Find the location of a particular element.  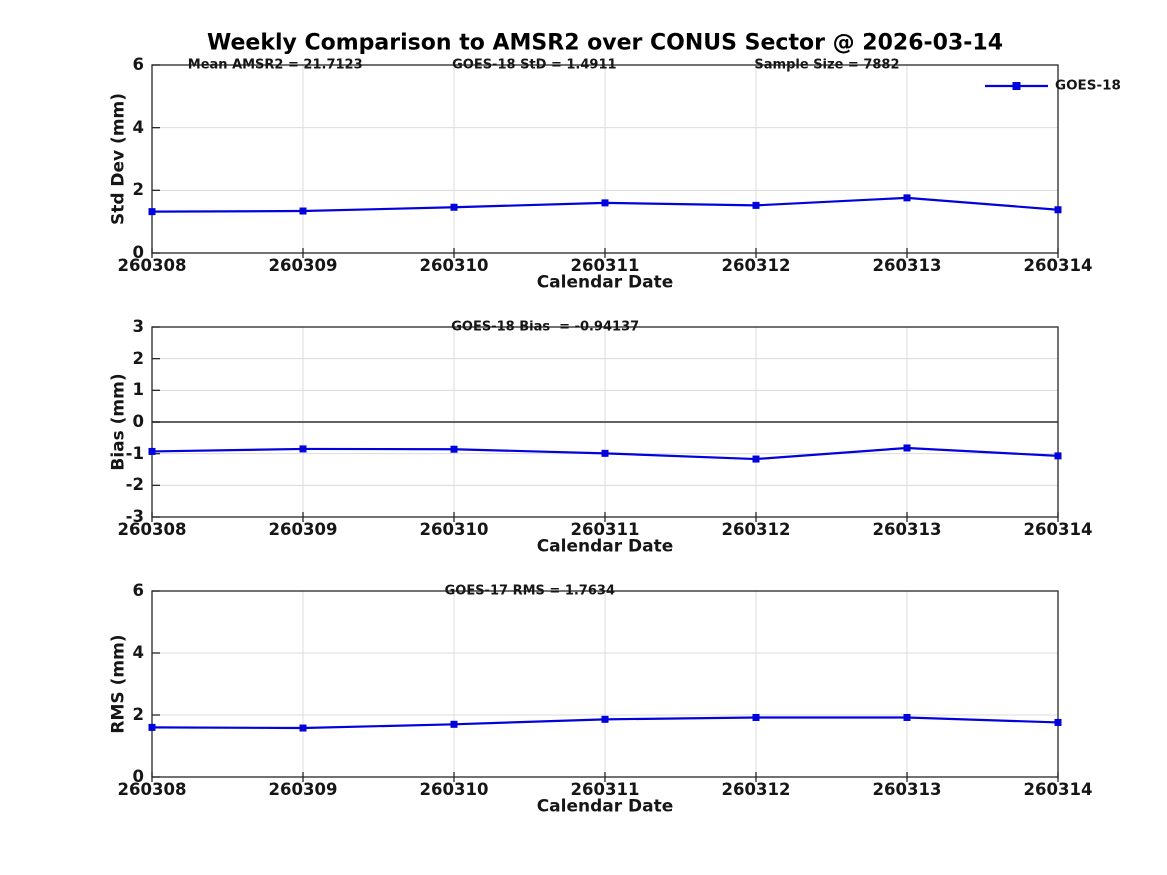

y-tick-label: -3 is located at coordinates (134, 516).